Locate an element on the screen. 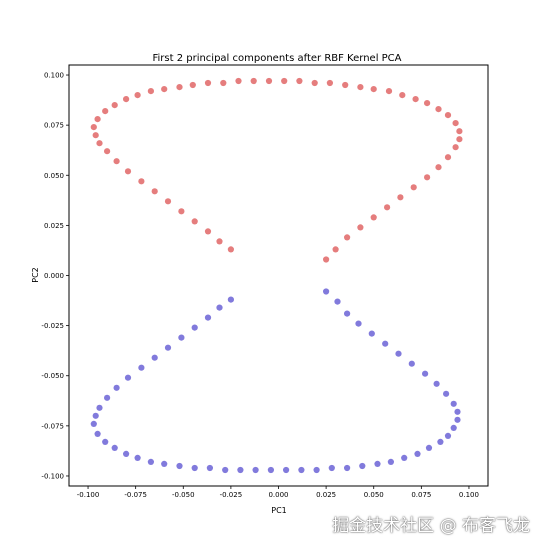  x-tick-label: -0.075 is located at coordinates (135, 495).